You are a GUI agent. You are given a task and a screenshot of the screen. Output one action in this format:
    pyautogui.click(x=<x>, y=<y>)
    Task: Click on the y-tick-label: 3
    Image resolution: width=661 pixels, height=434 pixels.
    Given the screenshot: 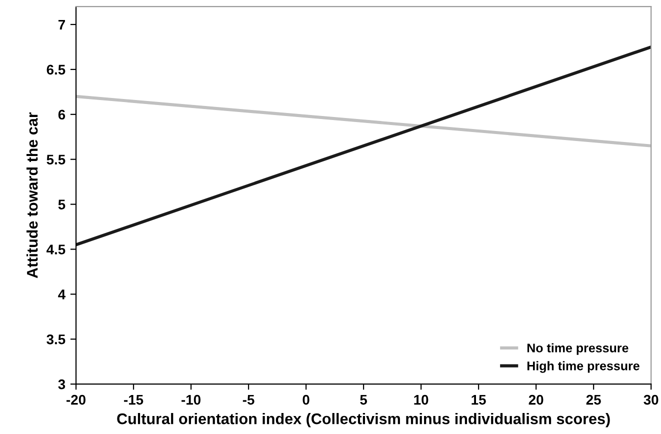 What is the action you would take?
    pyautogui.click(x=62, y=384)
    